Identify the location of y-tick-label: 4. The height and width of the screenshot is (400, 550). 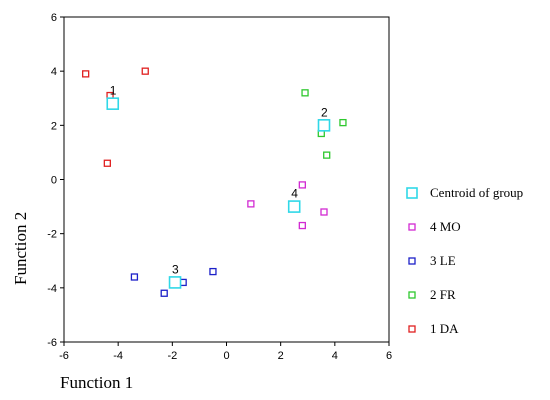
(54, 72).